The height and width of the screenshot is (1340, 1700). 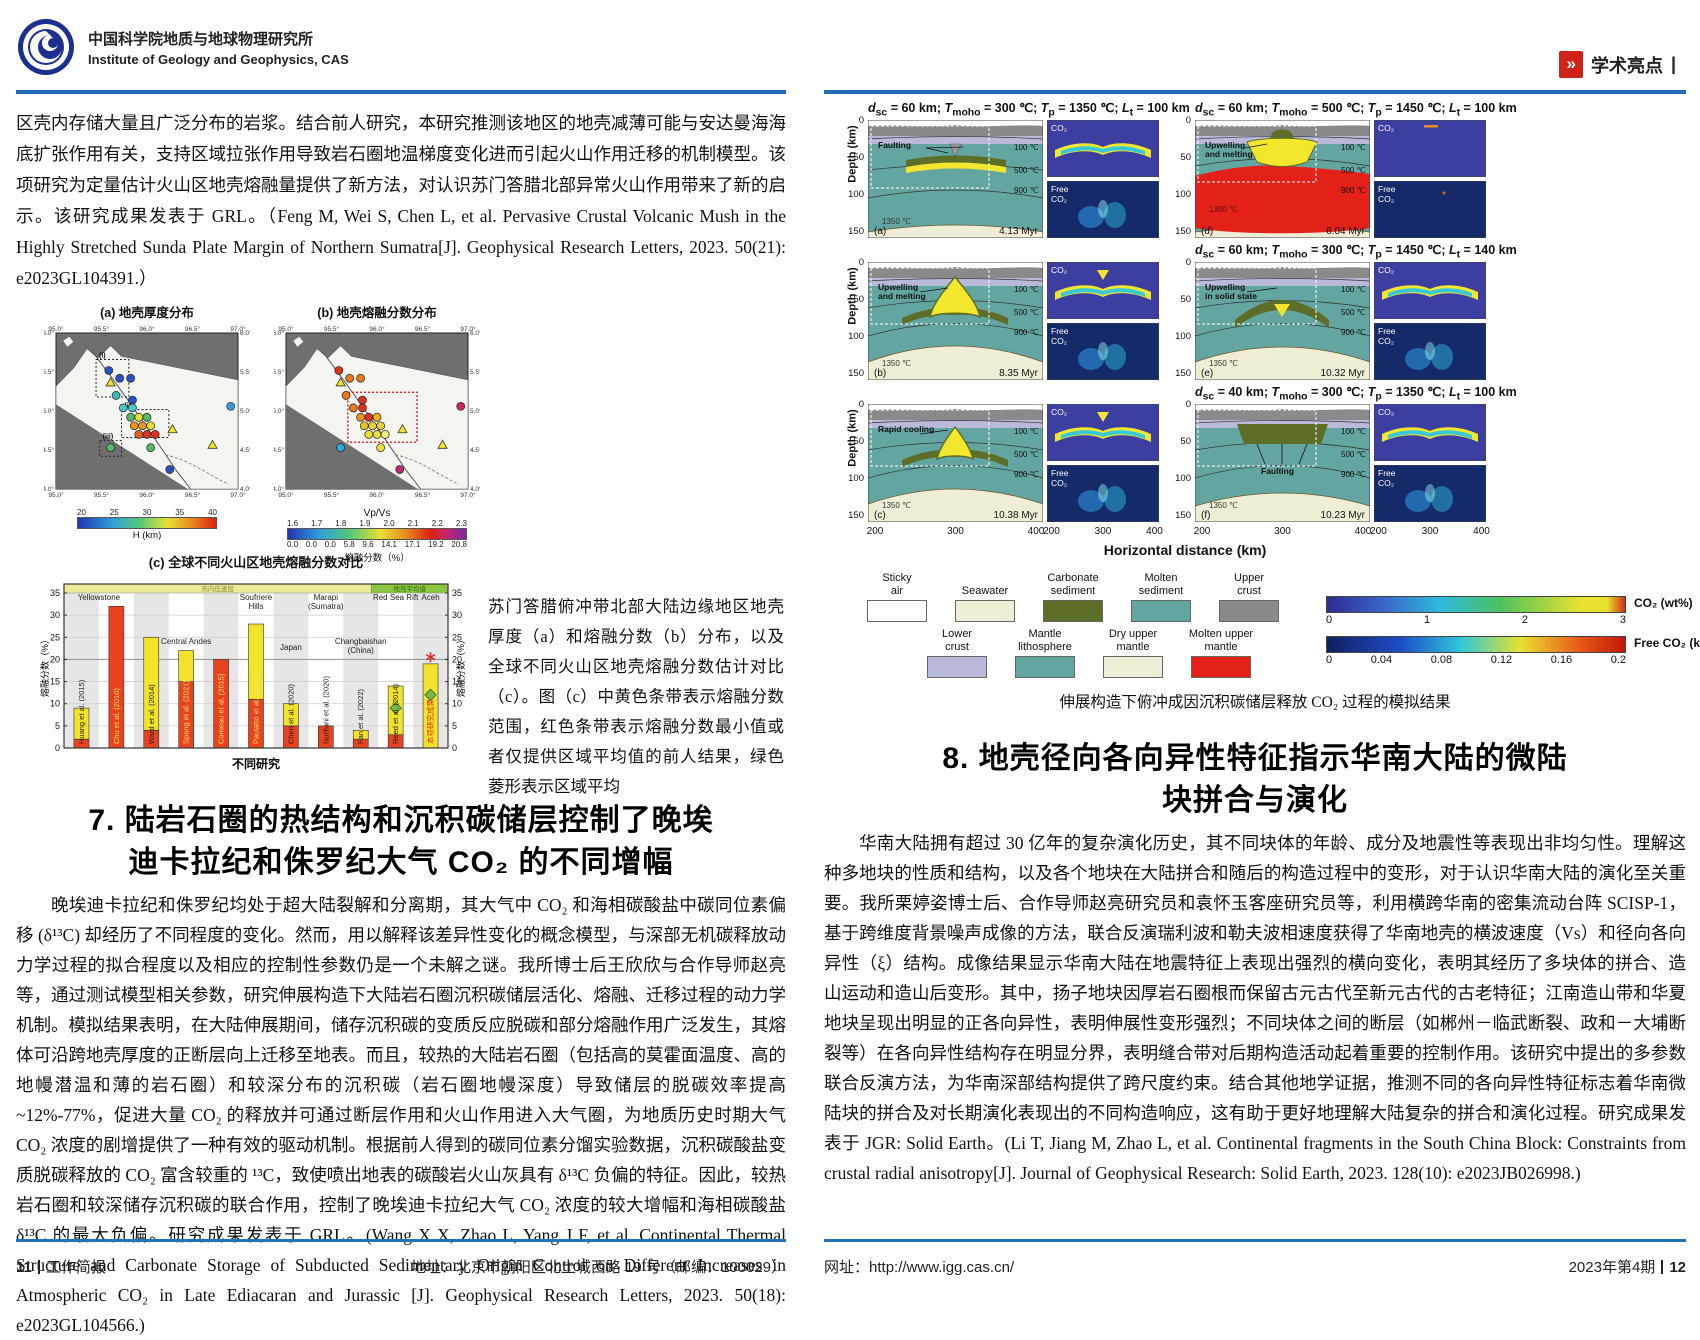 I want to click on svg-text: 4.13 Myr, so click(x=1019, y=231).